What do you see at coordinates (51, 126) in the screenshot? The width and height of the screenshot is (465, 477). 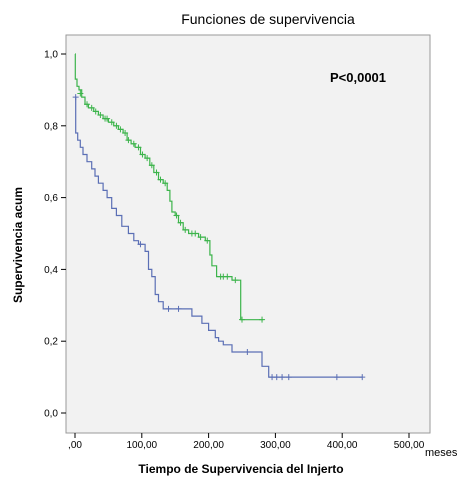 I see `y-tick-label: 0,8` at bounding box center [51, 126].